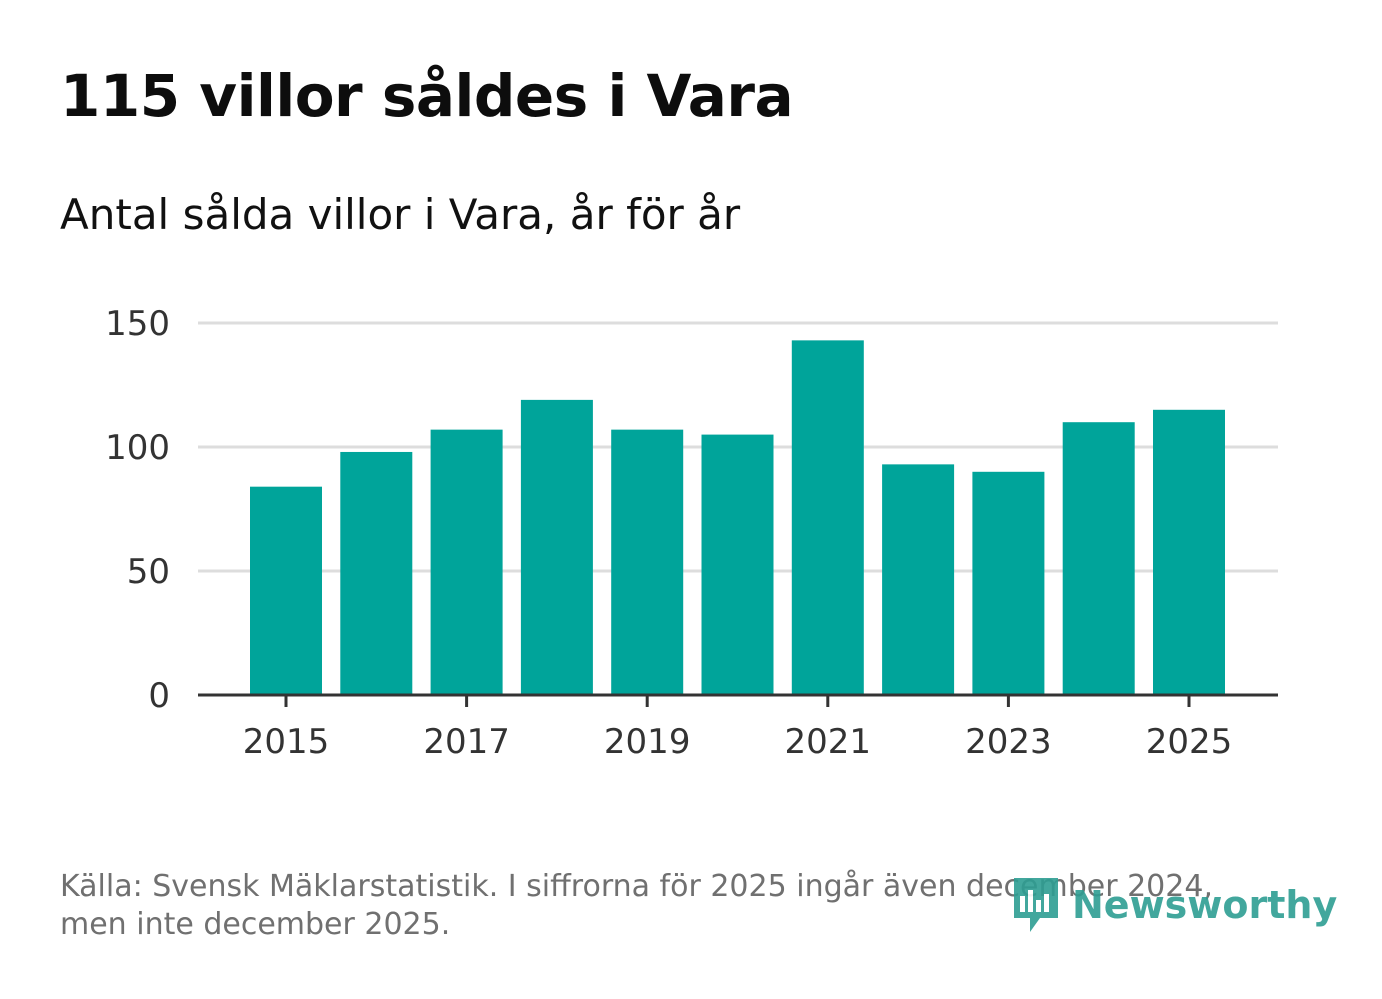 This screenshot has width=1382, height=999. Describe the element at coordinates (1205, 905) in the screenshot. I see `logo-text: Newsworthy` at that location.